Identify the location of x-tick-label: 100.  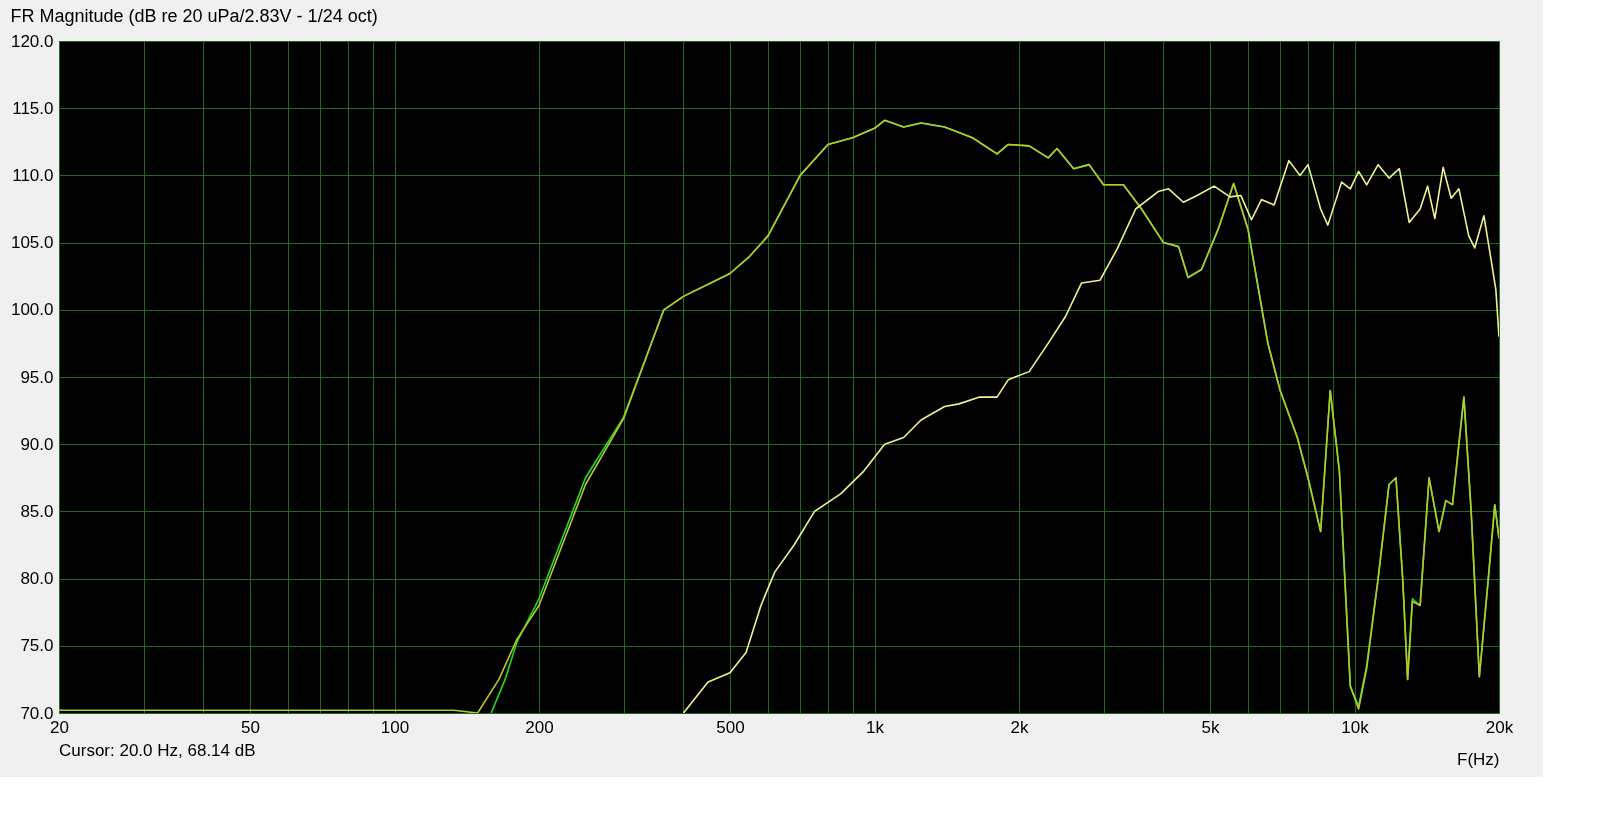
(395, 727).